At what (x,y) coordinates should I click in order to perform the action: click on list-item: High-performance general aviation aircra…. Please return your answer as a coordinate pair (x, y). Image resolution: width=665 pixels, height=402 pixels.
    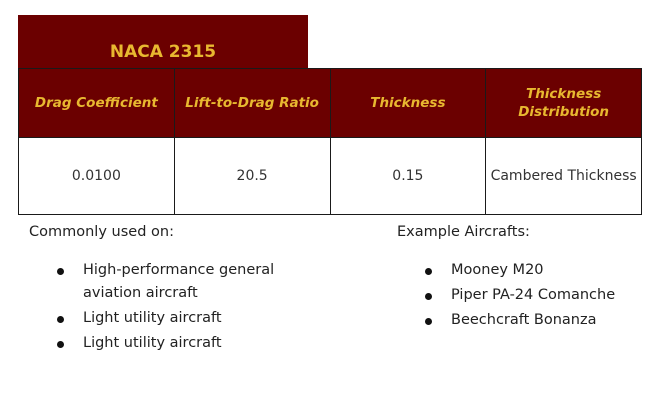
    Looking at the image, I should click on (180, 282).